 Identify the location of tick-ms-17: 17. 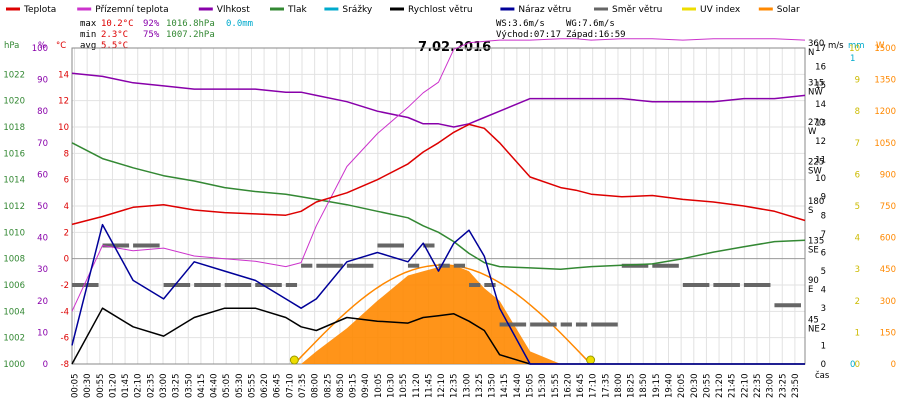
(820, 49).